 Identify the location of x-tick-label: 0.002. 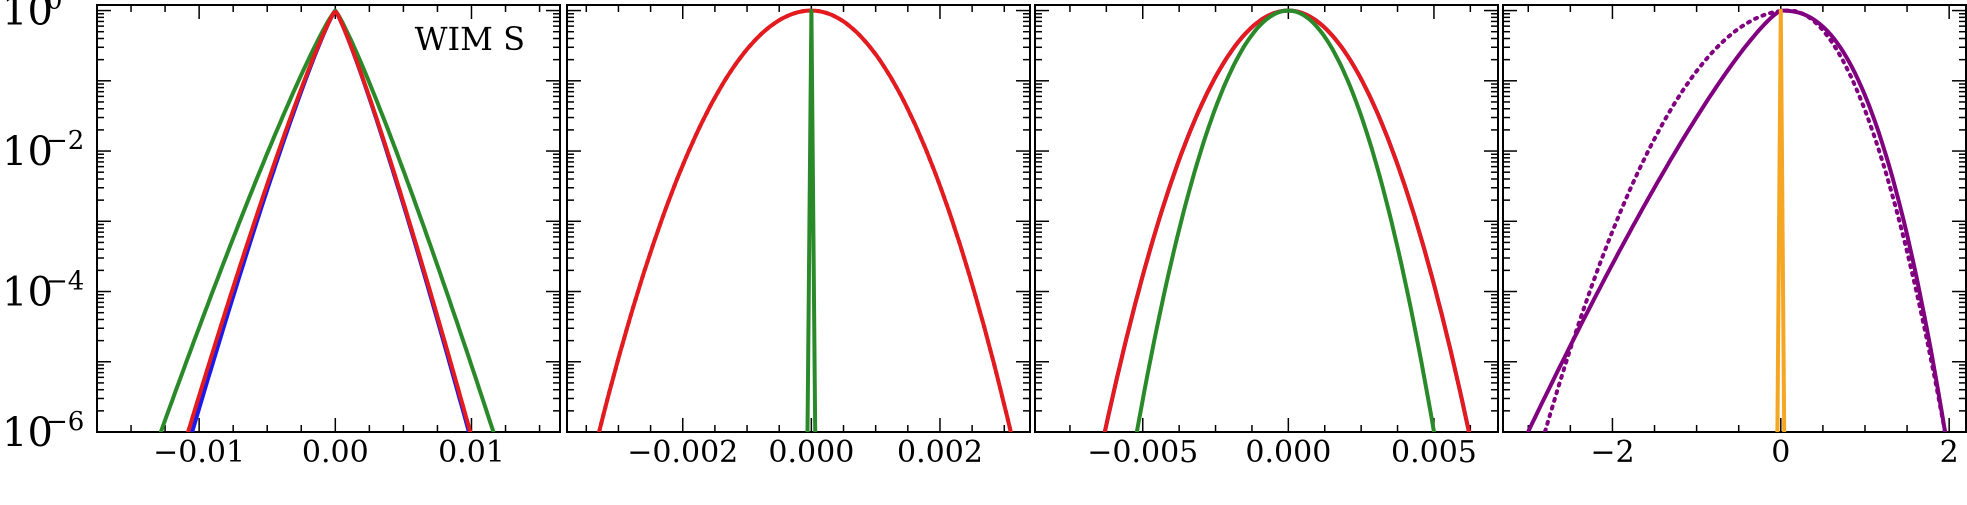
(940, 452).